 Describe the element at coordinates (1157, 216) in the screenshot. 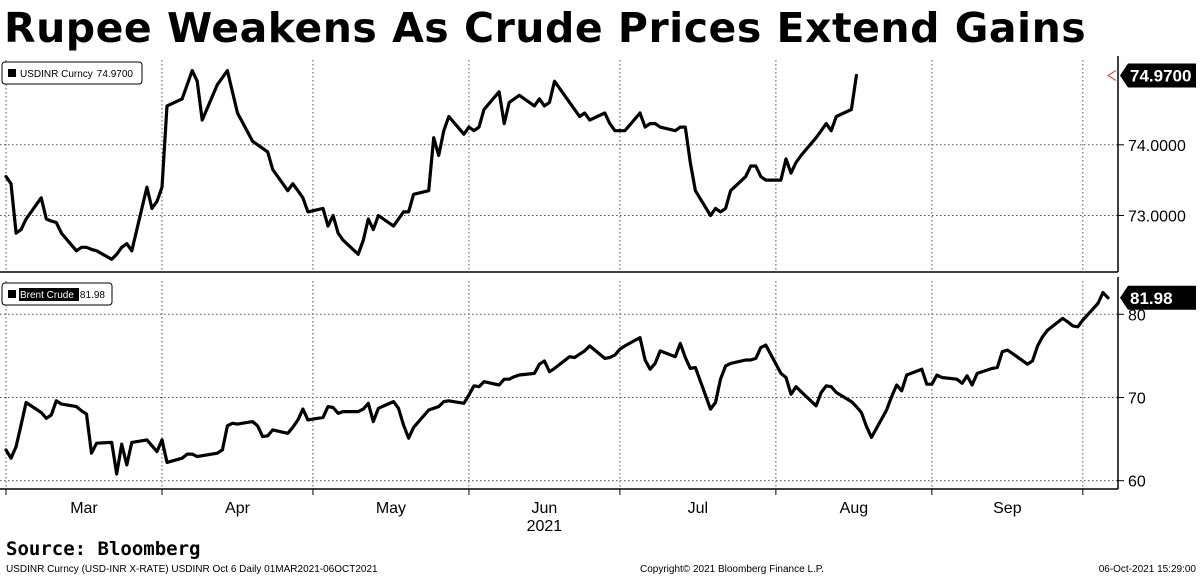

I see `y-tick-label: 73.0000` at that location.